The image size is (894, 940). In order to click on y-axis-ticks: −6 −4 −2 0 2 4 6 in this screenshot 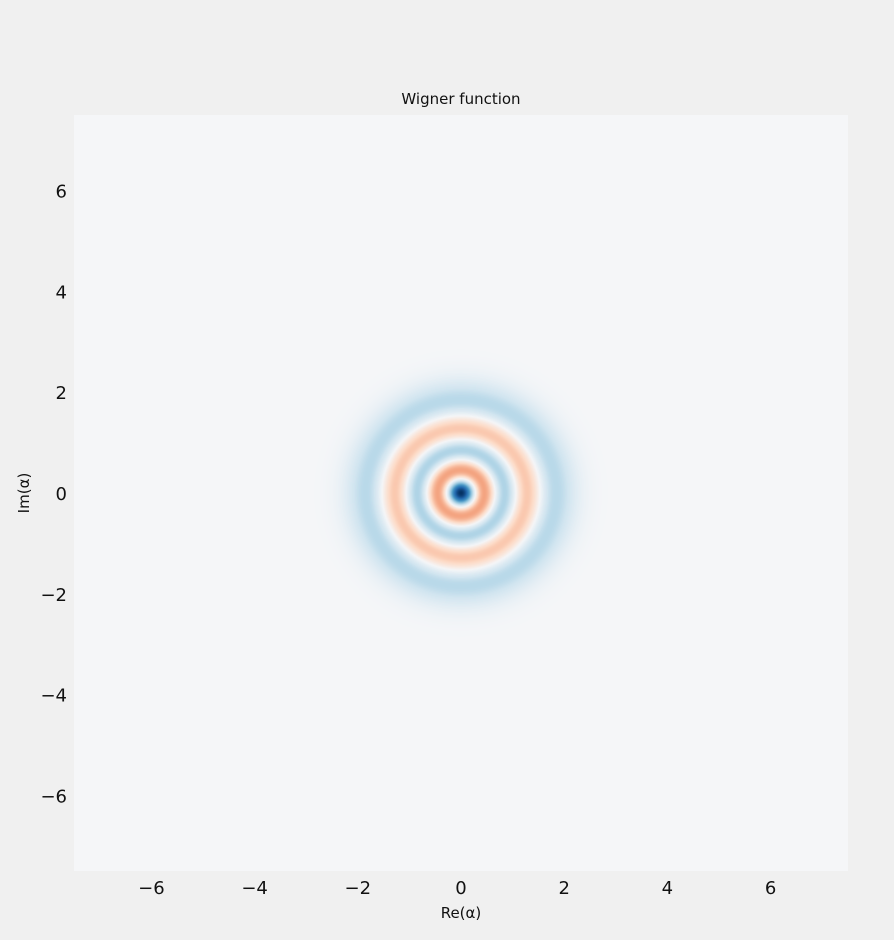, I will do `click(53, 495)`.